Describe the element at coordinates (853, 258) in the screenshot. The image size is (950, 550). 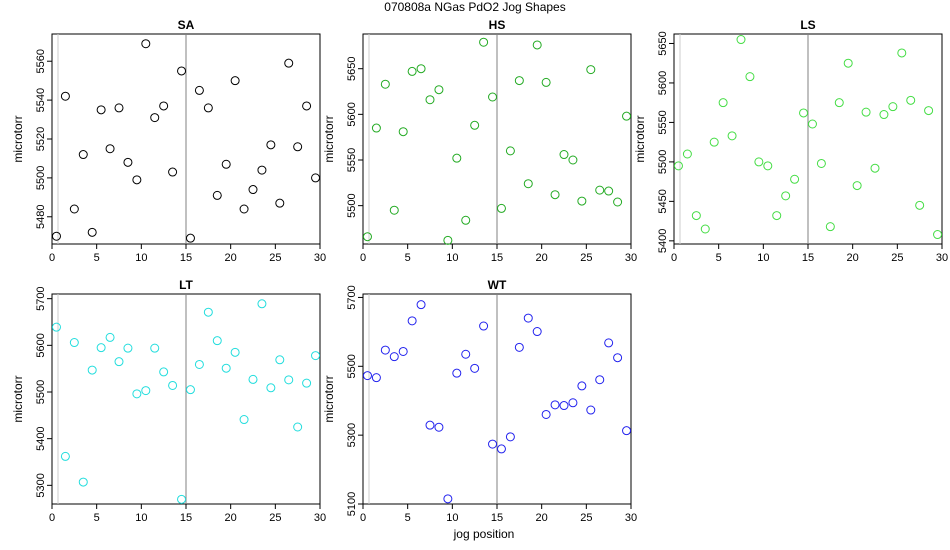
I see `x-tick-label: 20` at that location.